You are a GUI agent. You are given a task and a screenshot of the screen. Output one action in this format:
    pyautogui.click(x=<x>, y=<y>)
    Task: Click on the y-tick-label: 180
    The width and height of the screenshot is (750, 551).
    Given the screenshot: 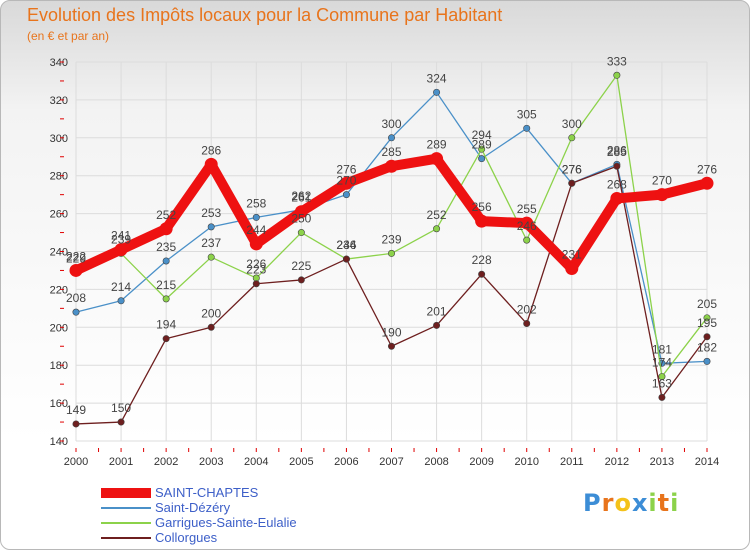 What is the action you would take?
    pyautogui.click(x=59, y=366)
    